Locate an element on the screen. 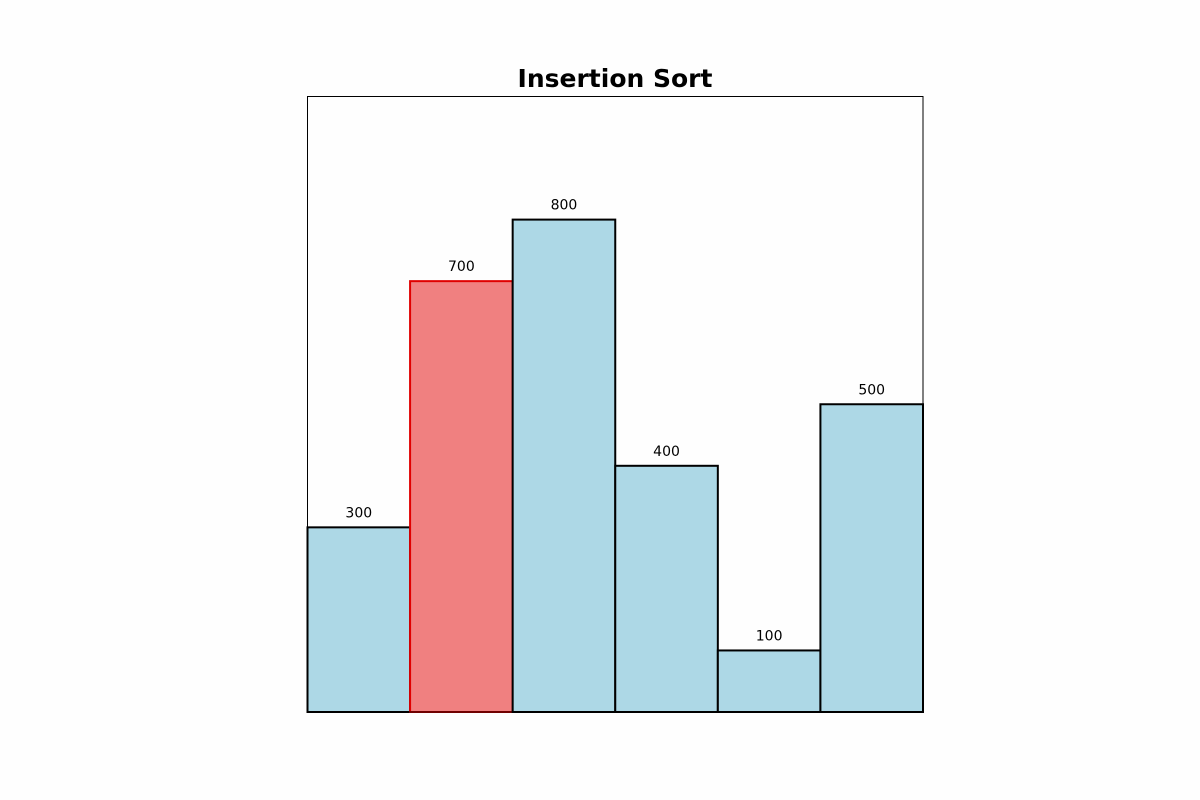  data-label: 500 is located at coordinates (871, 390).